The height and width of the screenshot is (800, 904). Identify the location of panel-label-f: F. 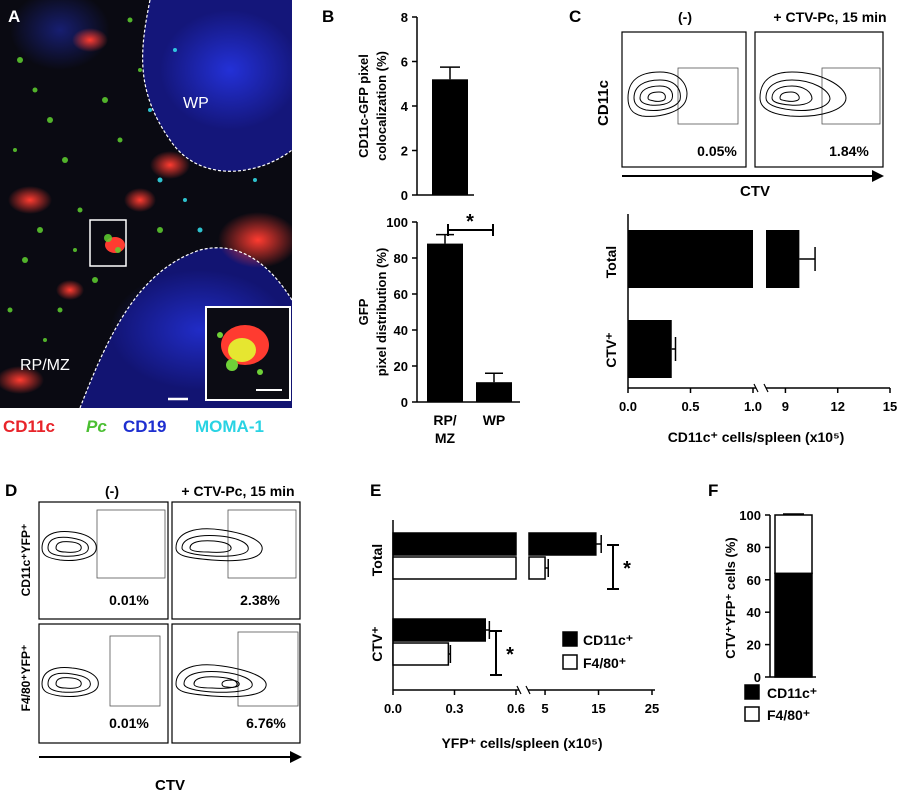
(713, 490).